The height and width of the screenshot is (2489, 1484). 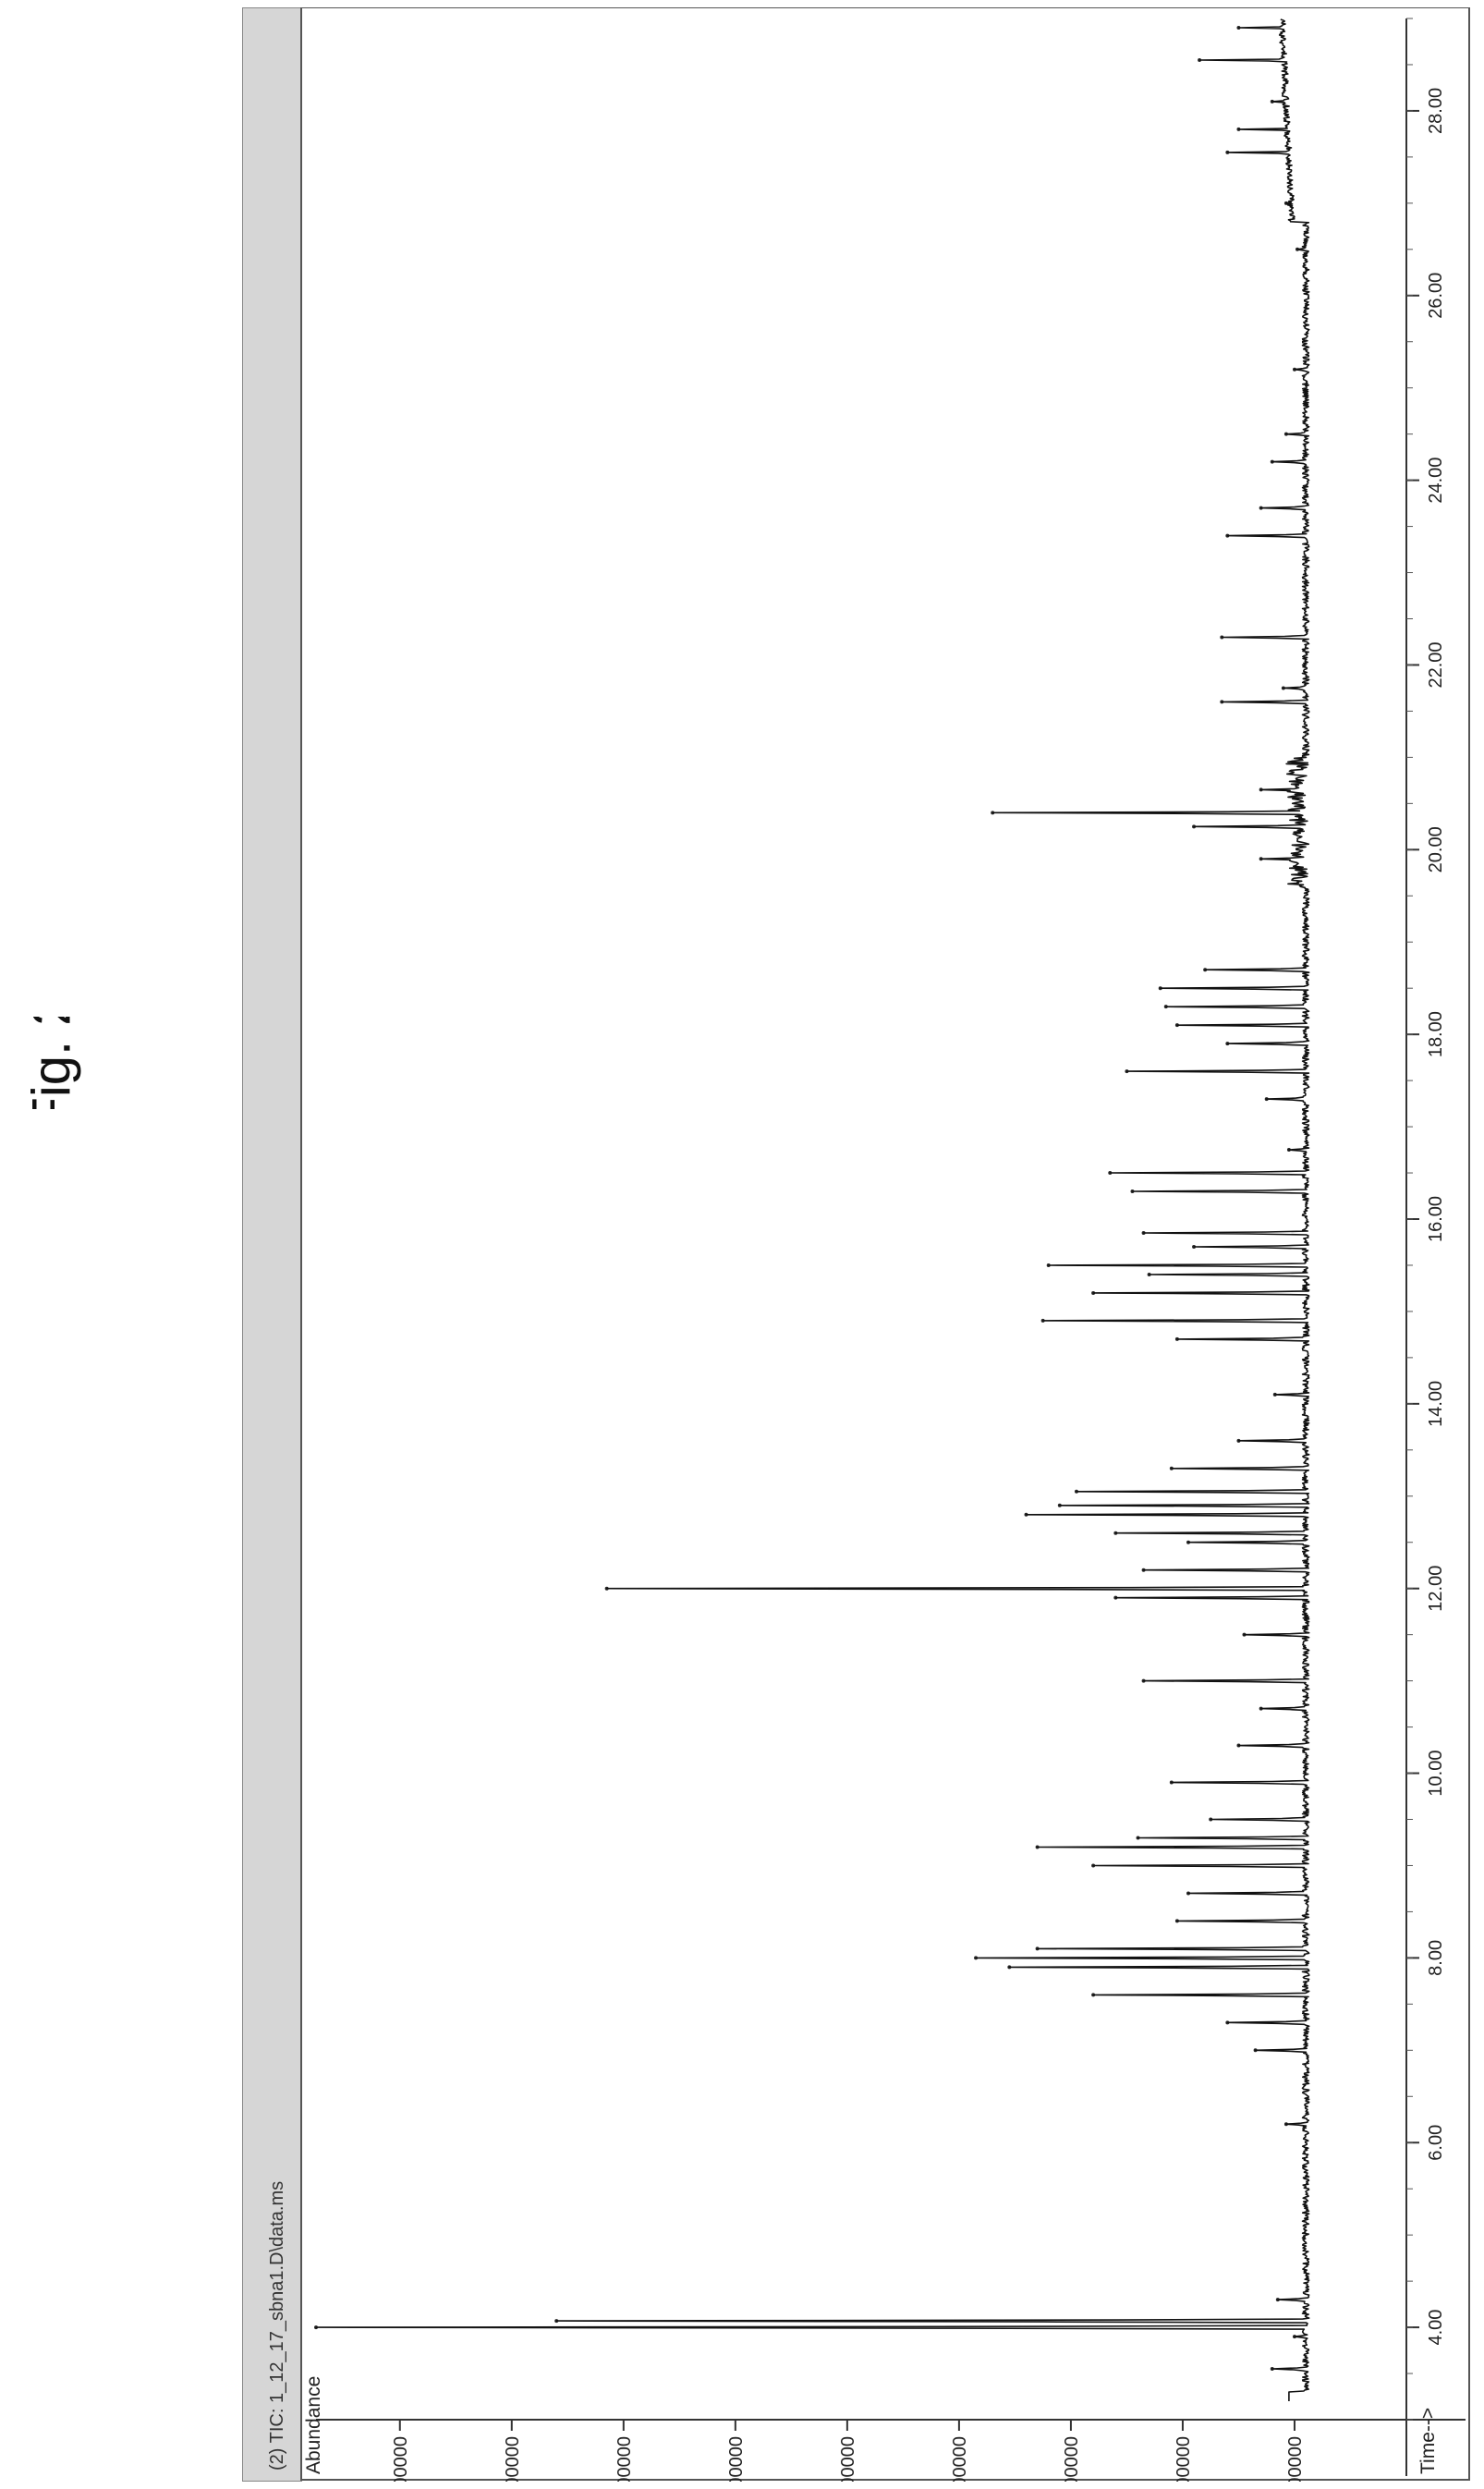 I want to click on window-frame: (2) TIC: 1_12_17_sbna1.D\data.ms, so click(x=271, y=1244).